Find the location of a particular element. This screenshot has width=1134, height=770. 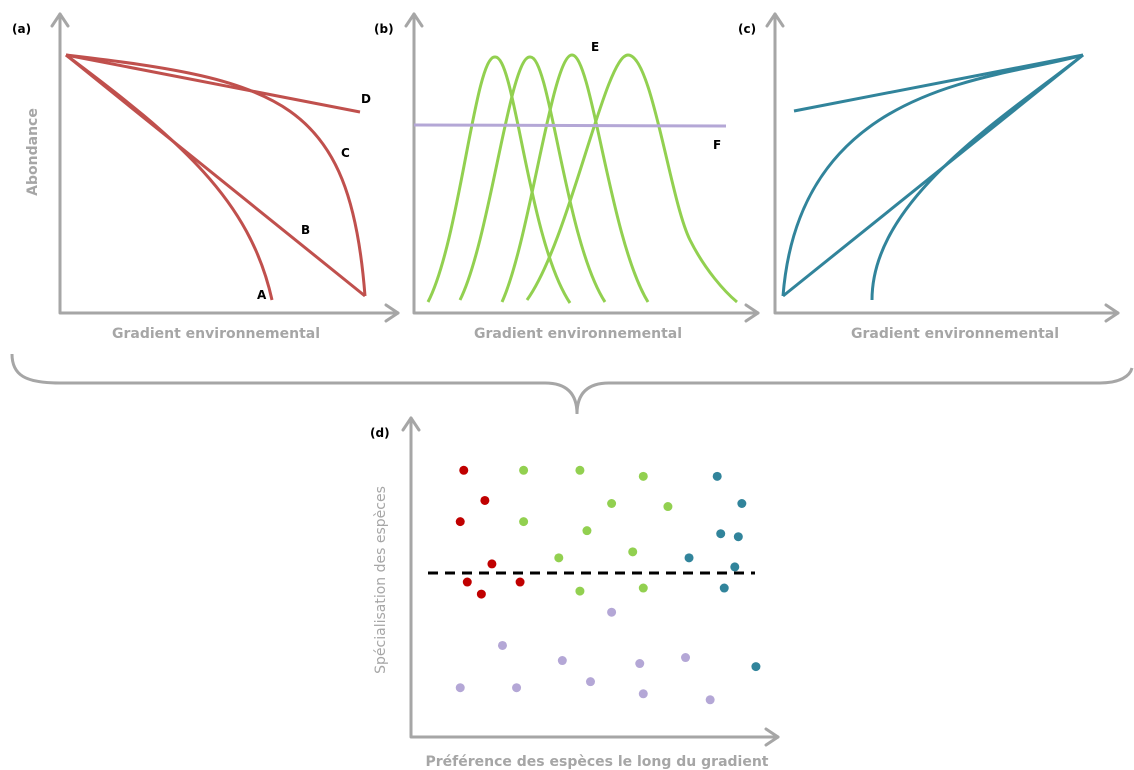

panel-d-y-title: Spécialisation des espèces is located at coordinates (381, 580).